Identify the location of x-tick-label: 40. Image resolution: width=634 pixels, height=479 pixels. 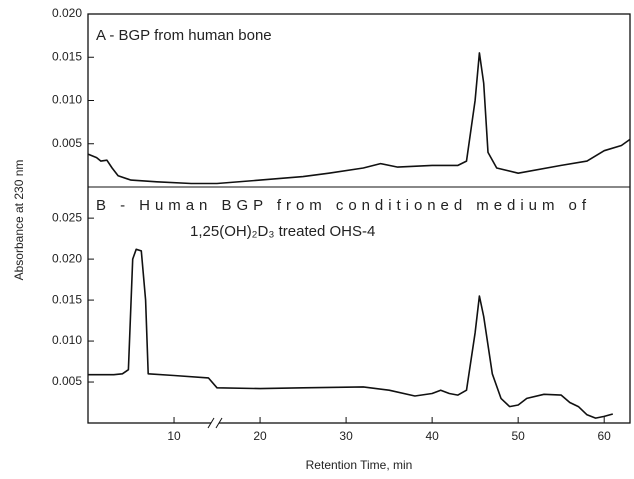
(432, 436).